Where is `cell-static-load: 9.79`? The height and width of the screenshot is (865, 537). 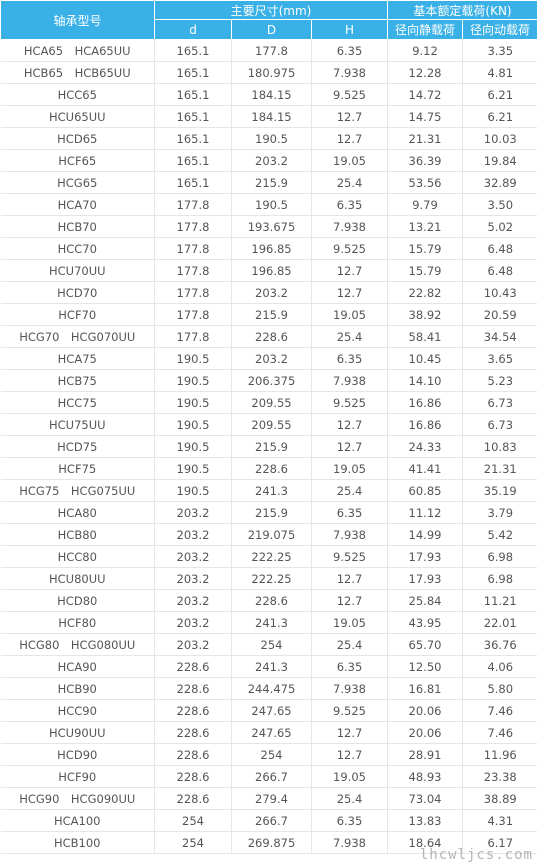 cell-static-load: 9.79 is located at coordinates (425, 204).